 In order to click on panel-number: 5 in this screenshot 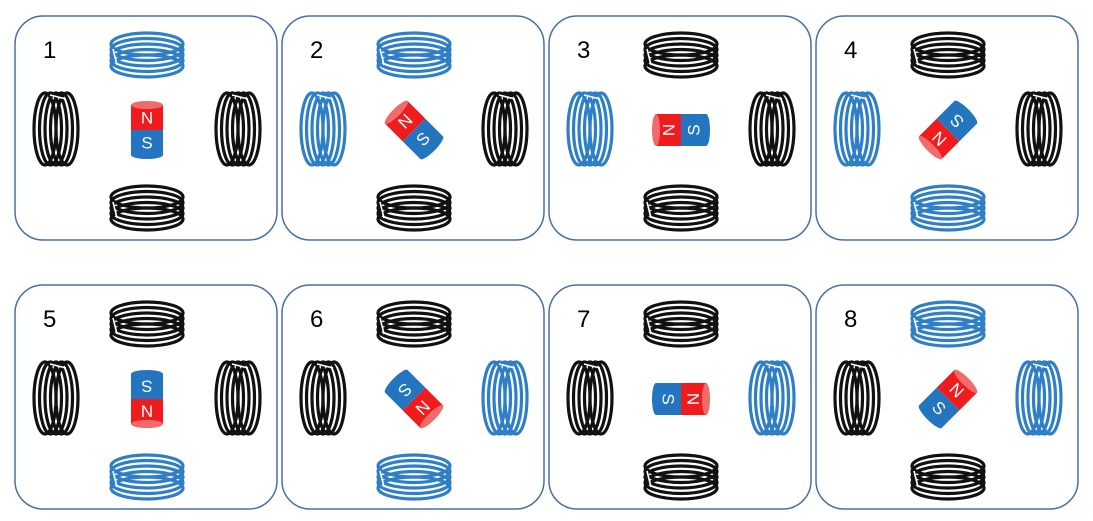, I will do `click(49, 319)`.